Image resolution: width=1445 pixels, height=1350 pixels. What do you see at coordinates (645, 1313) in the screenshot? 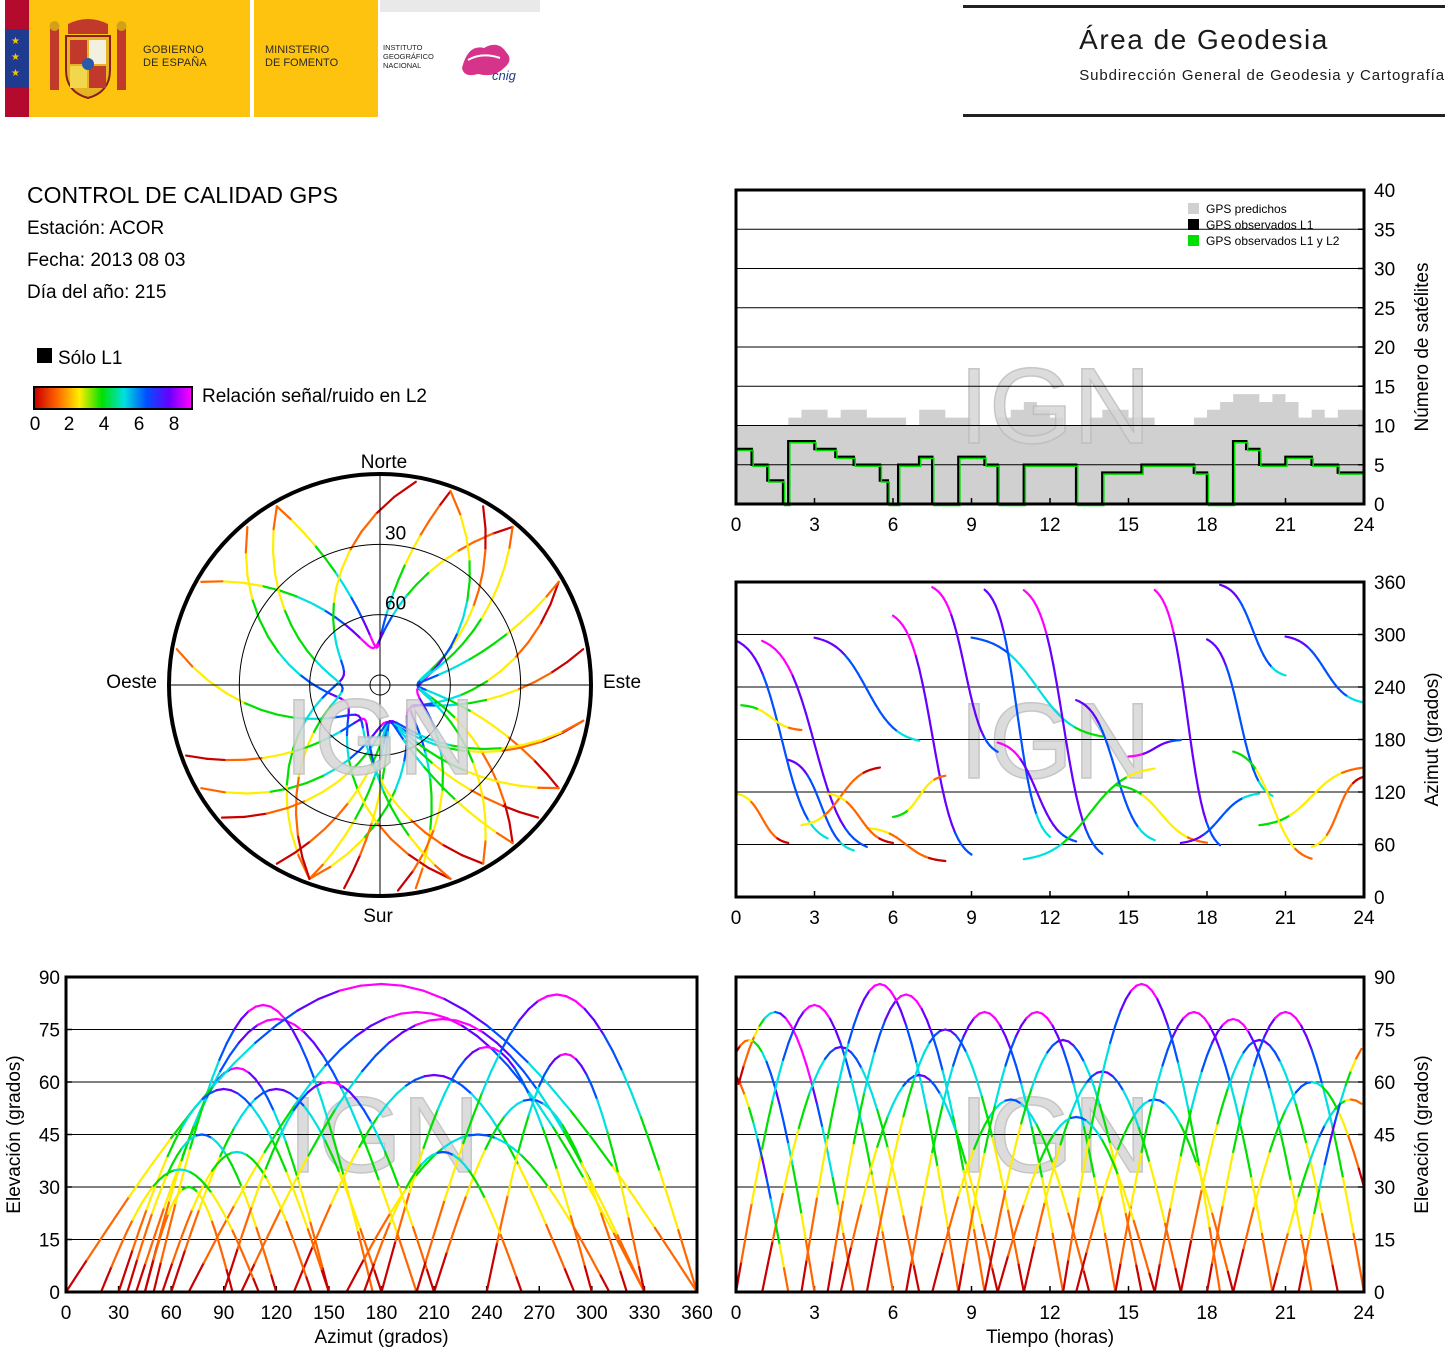
I see `x-tick-label: 330` at bounding box center [645, 1313].